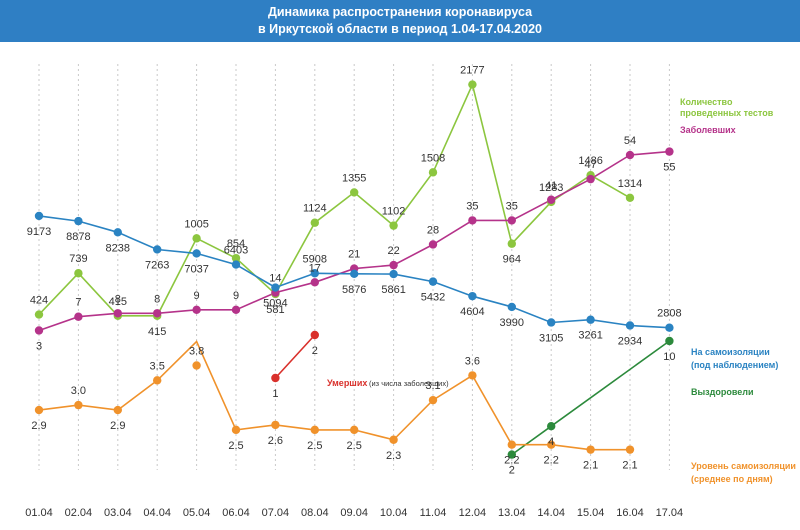 Image resolution: width=800 pixels, height=530 pixels. What do you see at coordinates (590, 398) in the screenshot?
I see `series-line-recovered` at bounding box center [590, 398].